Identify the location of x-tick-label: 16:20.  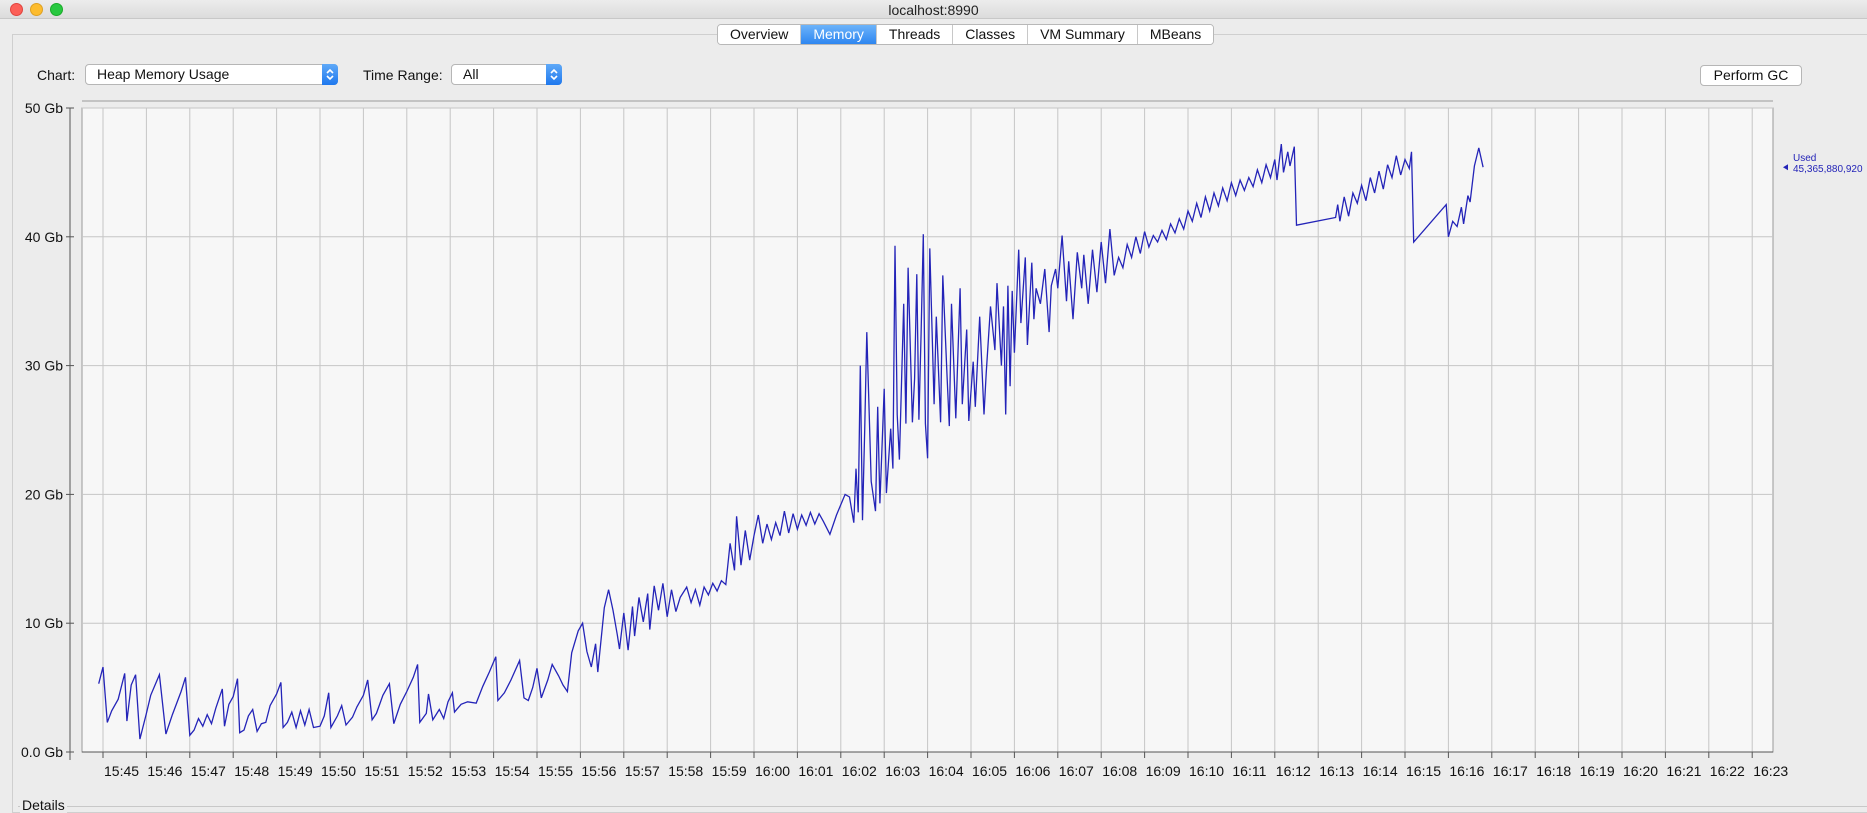
(1640, 771).